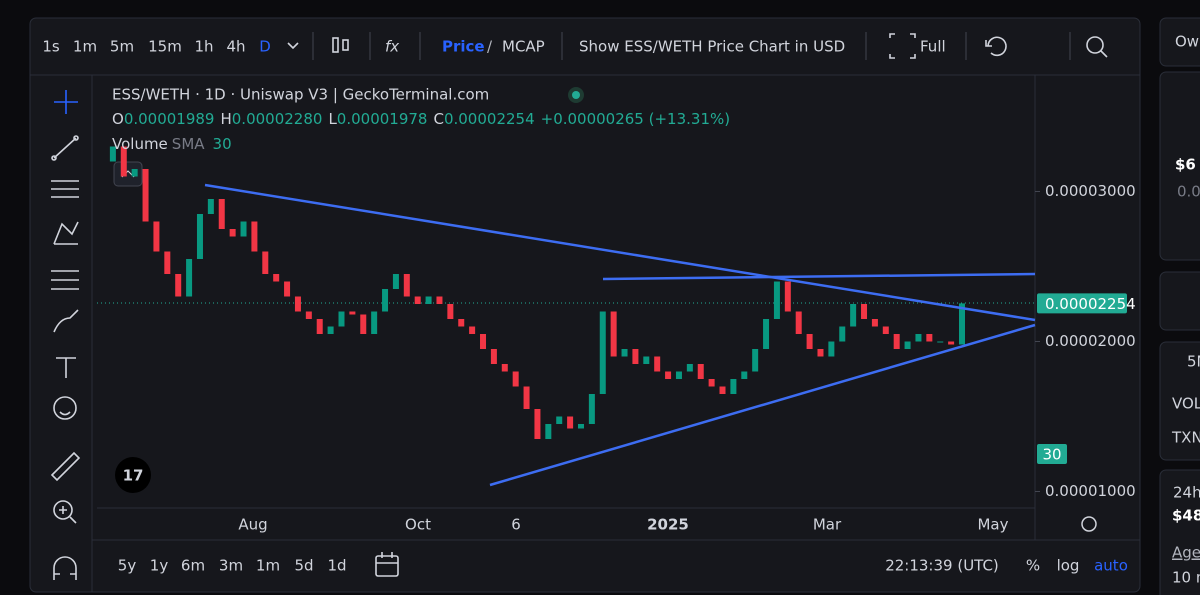 The width and height of the screenshot is (1200, 595). What do you see at coordinates (933, 47) in the screenshot?
I see `fullscreen-button: Full` at bounding box center [933, 47].